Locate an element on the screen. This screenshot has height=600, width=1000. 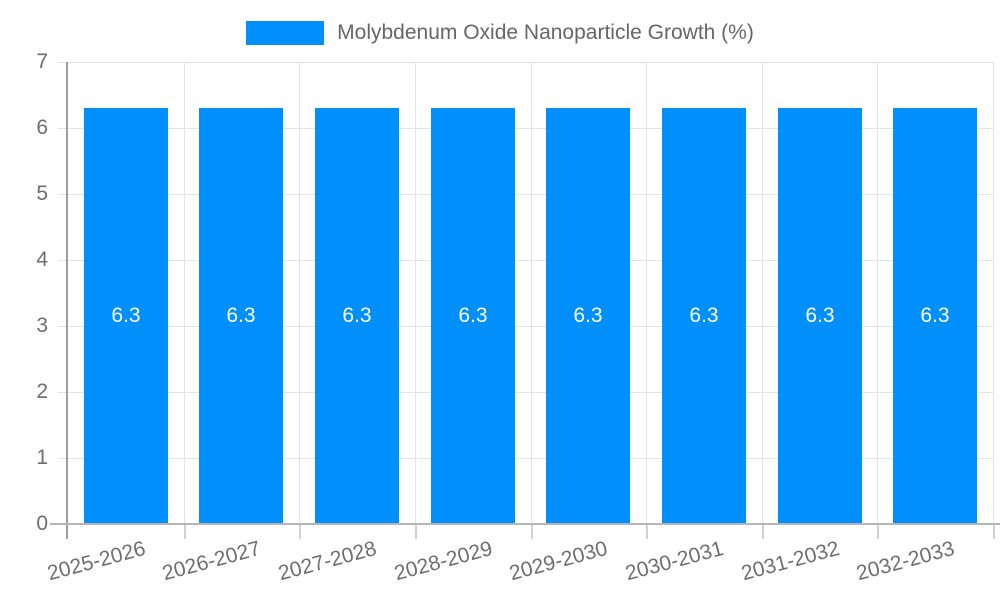
y-axis-tick-label: 4 is located at coordinates (42, 259).